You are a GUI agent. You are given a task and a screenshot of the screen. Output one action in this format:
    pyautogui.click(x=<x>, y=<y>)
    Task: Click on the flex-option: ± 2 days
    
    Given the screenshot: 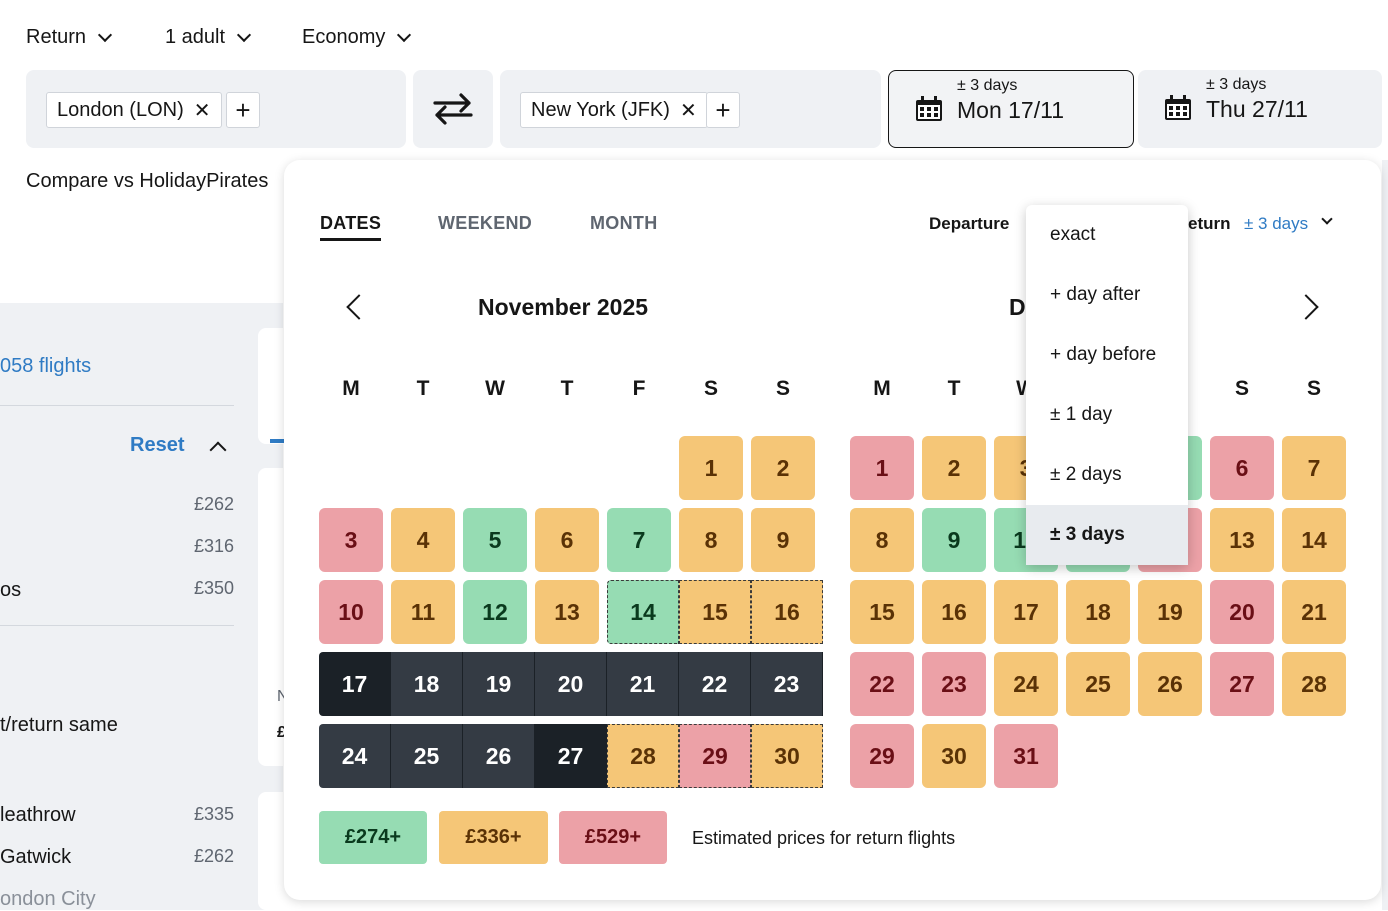 What is the action you would take?
    pyautogui.click(x=1086, y=474)
    